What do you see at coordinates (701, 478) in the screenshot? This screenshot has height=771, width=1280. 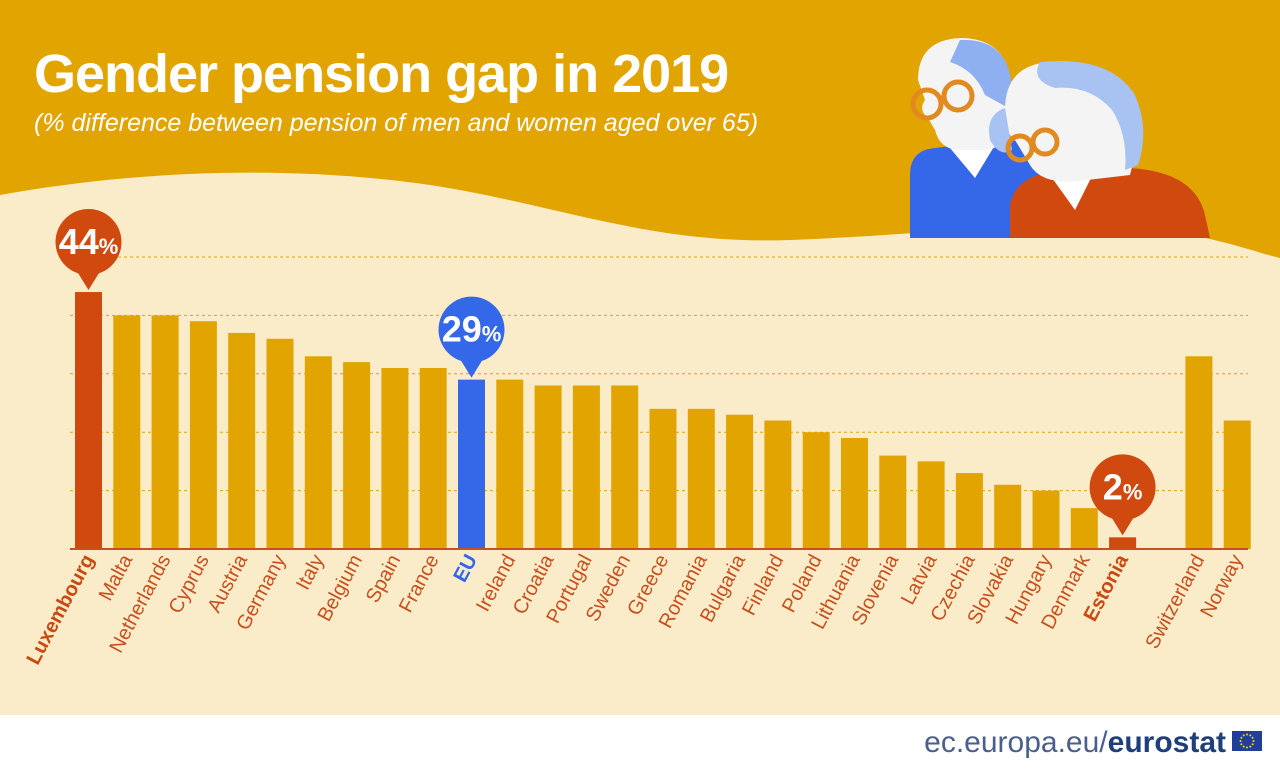 I see `bar-romania` at bounding box center [701, 478].